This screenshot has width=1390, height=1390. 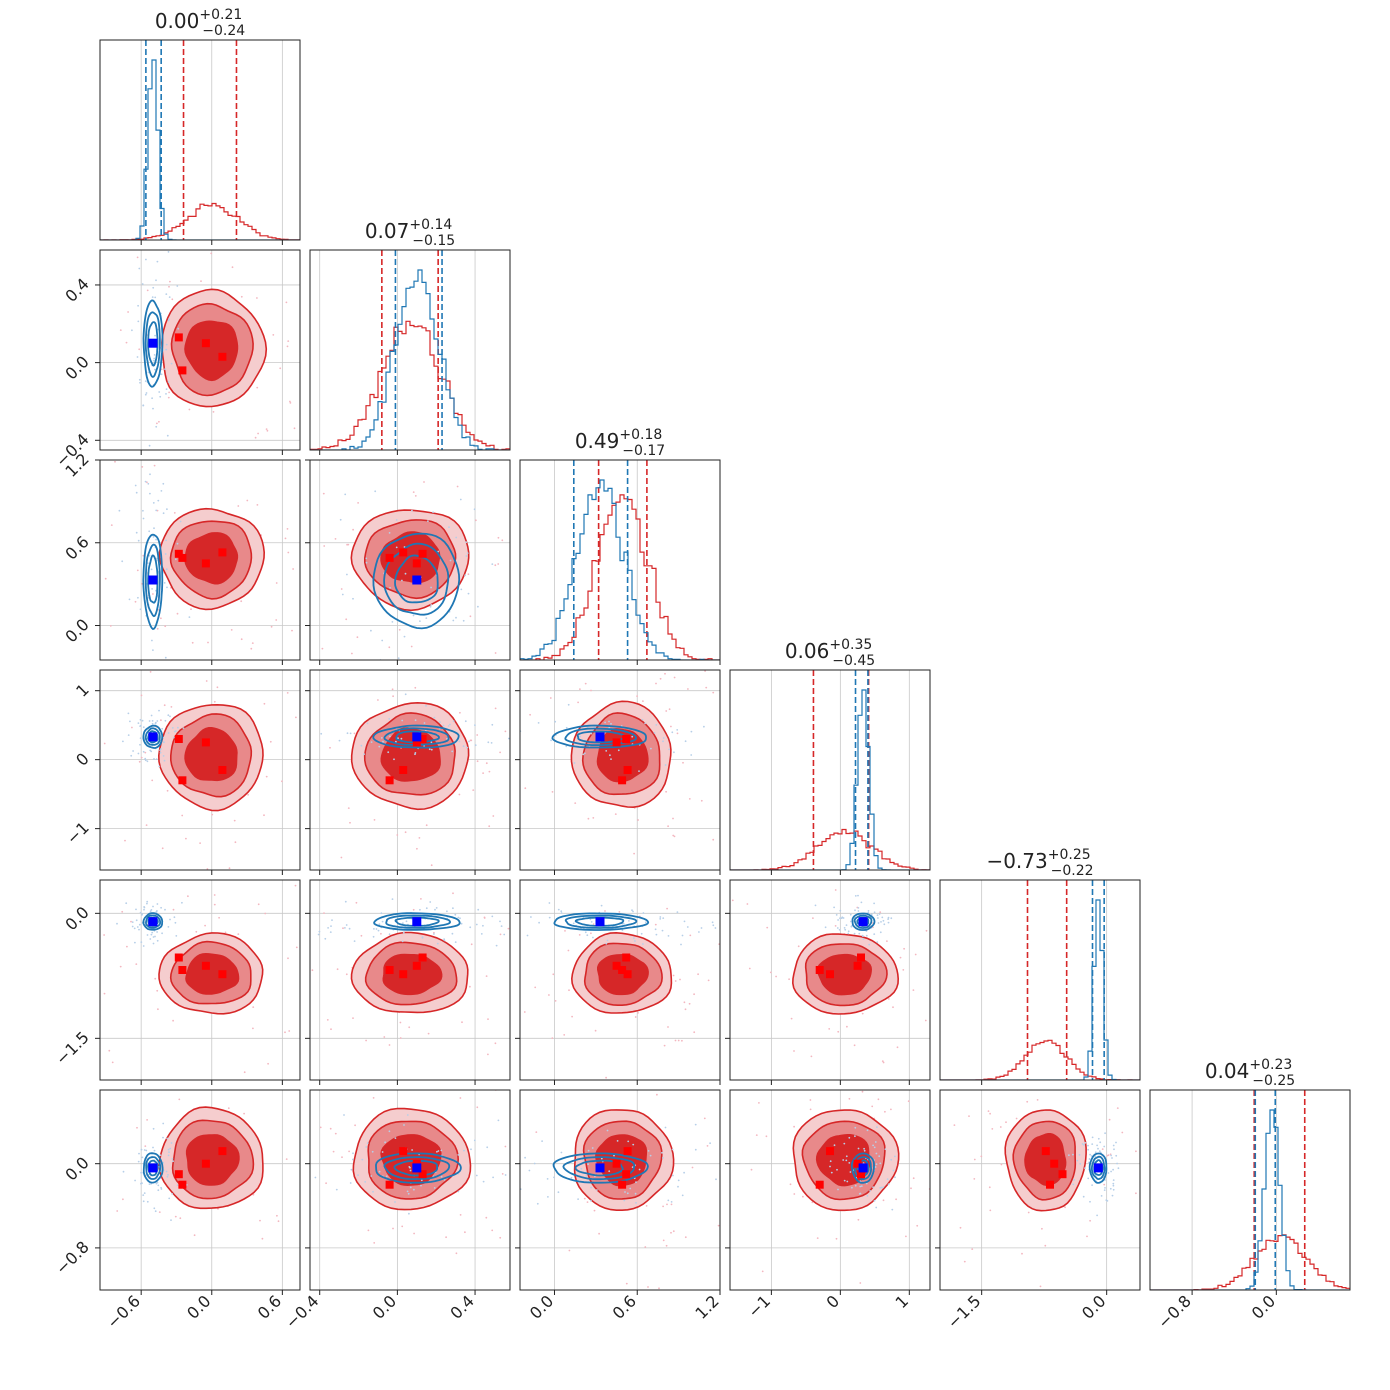 What do you see at coordinates (759, 1306) in the screenshot?
I see `x-tick-label: −1` at bounding box center [759, 1306].